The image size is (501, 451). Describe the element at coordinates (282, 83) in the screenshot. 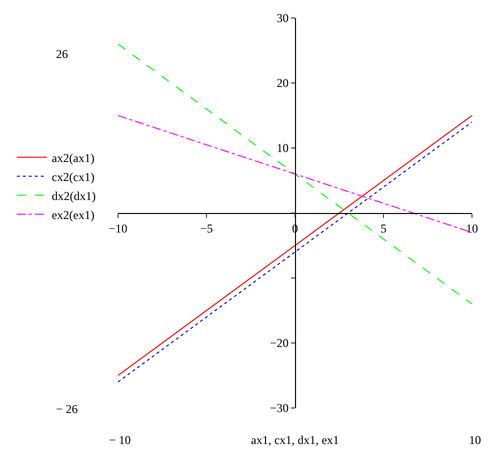

I see `y-tick-label: 20` at that location.